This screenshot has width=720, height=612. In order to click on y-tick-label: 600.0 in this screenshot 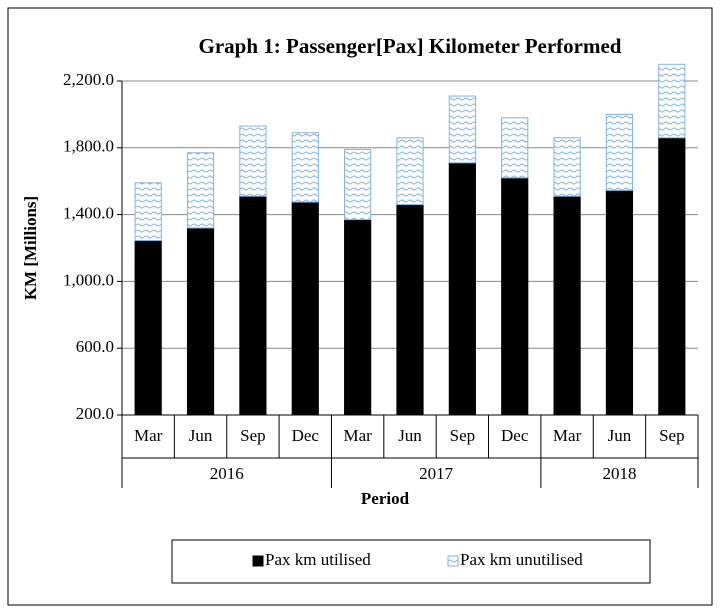, I will do `click(95, 346)`.